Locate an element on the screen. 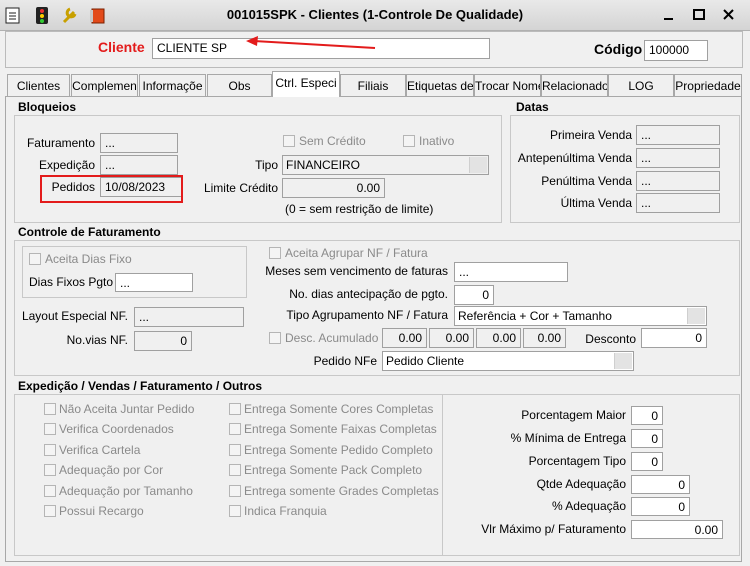 The height and width of the screenshot is (566, 750). tab: Filiais is located at coordinates (373, 85).